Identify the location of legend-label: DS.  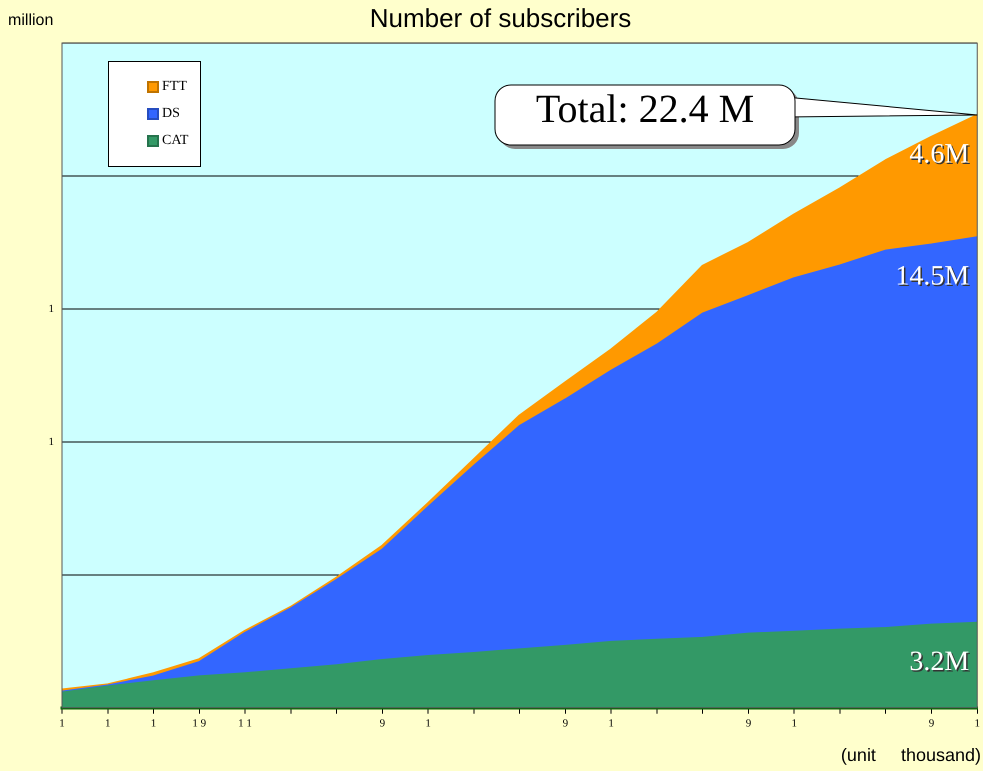
(171, 114).